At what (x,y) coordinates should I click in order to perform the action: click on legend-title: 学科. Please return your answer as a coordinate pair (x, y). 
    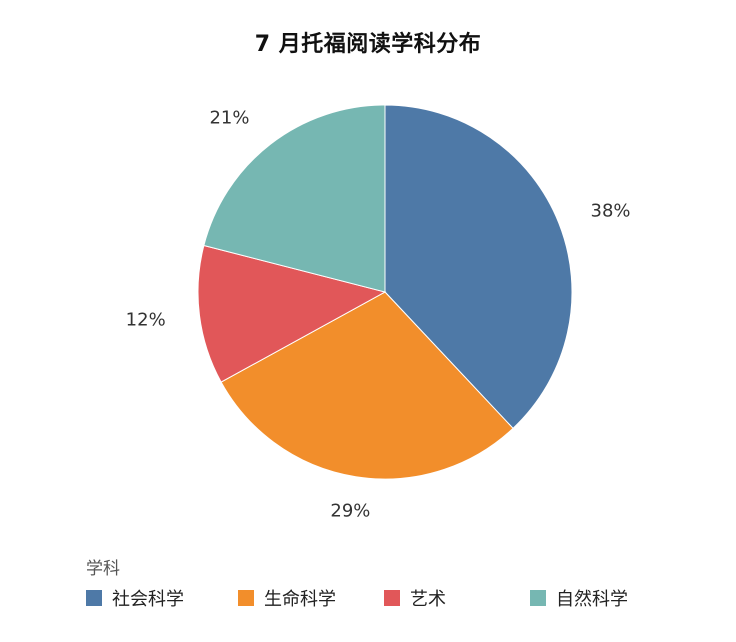
    Looking at the image, I should click on (103, 569).